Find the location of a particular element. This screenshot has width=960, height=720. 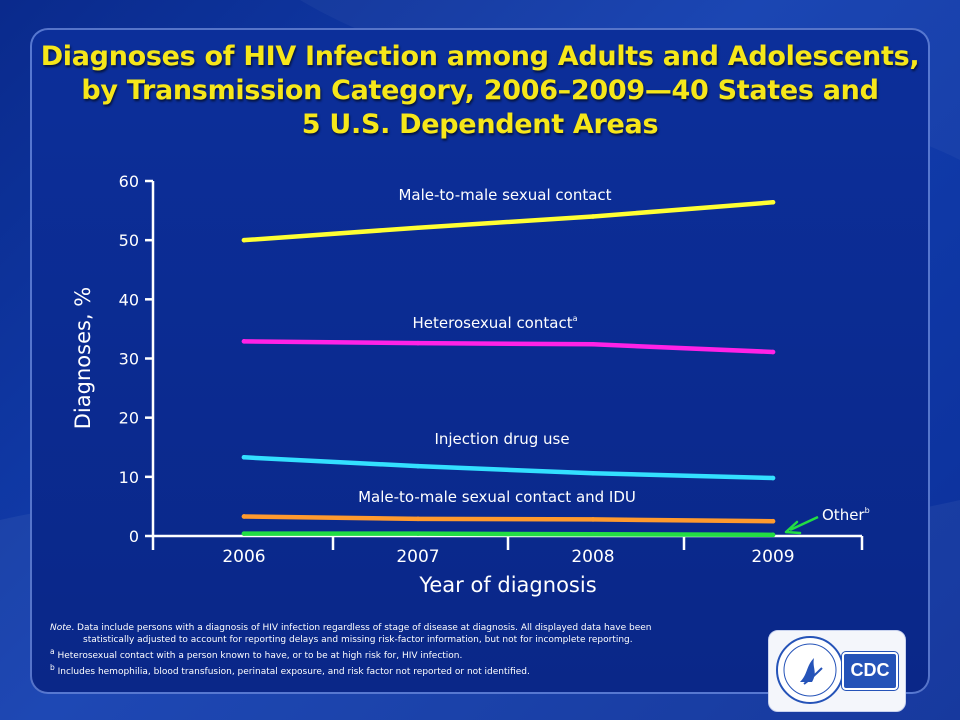

cdc-logo: CDC is located at coordinates (870, 671).